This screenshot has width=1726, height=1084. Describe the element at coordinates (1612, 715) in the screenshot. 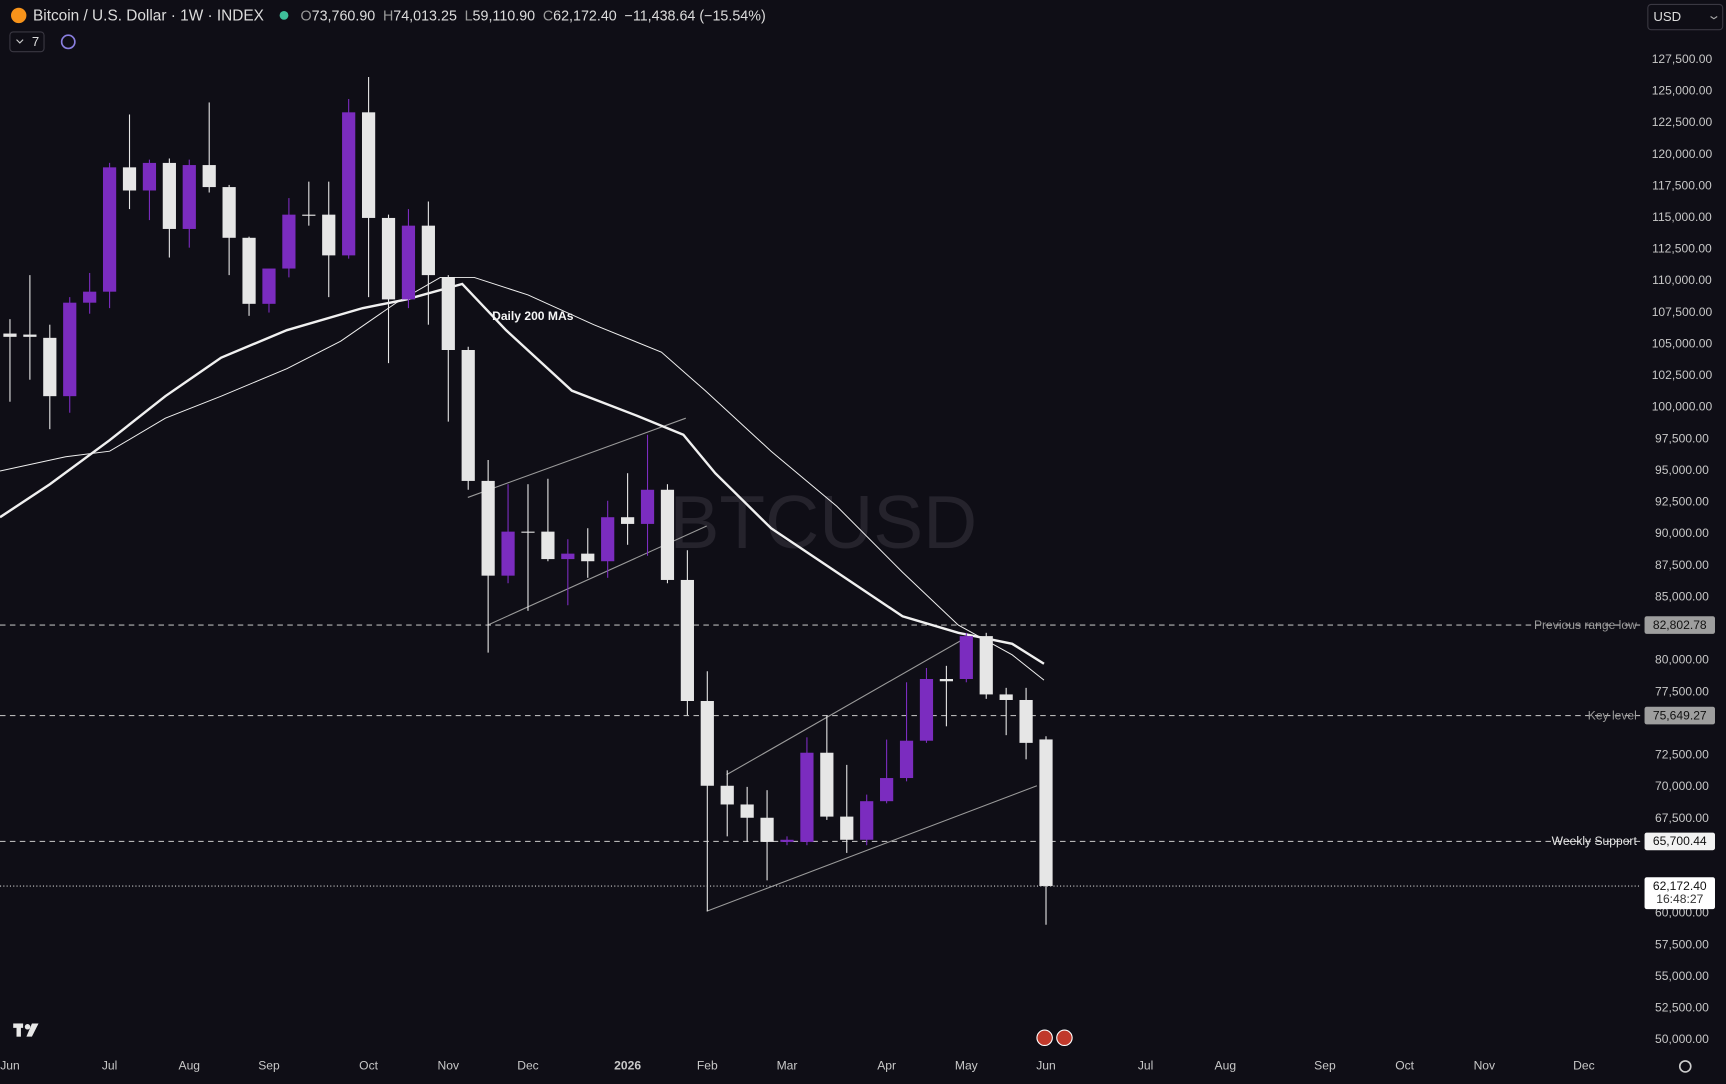

I see `level-name: Key level` at that location.